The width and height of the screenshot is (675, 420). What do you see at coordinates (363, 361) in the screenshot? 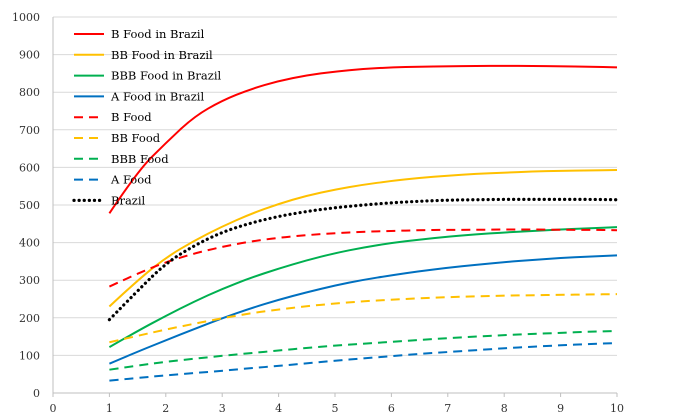
I see `series-line-a-food` at bounding box center [363, 361].